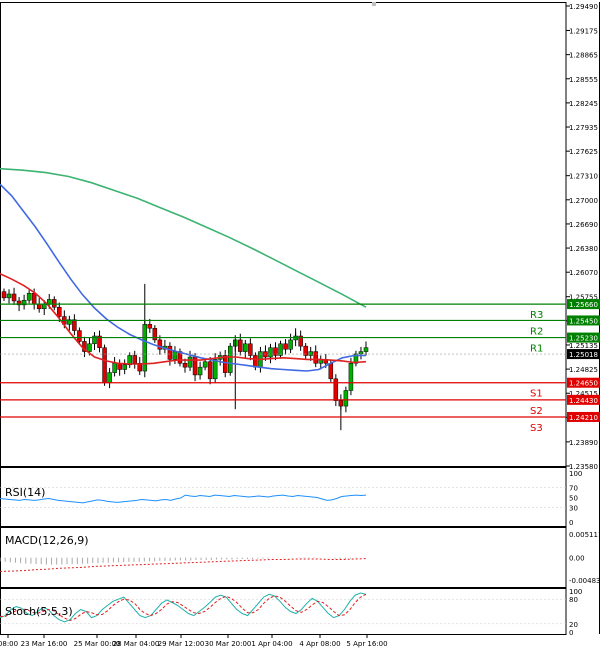 The image size is (600, 658). I want to click on macd-signal-line, so click(183, 565).